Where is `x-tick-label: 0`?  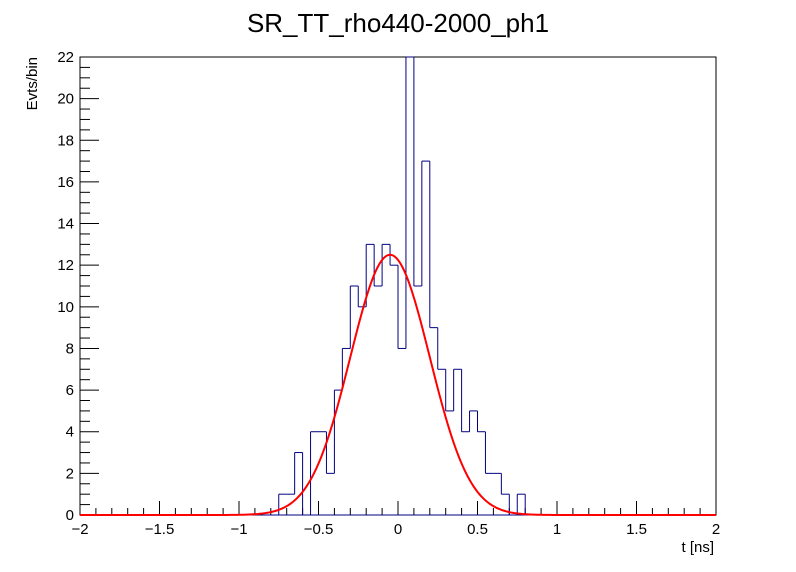
x-tick-label: 0 is located at coordinates (398, 529).